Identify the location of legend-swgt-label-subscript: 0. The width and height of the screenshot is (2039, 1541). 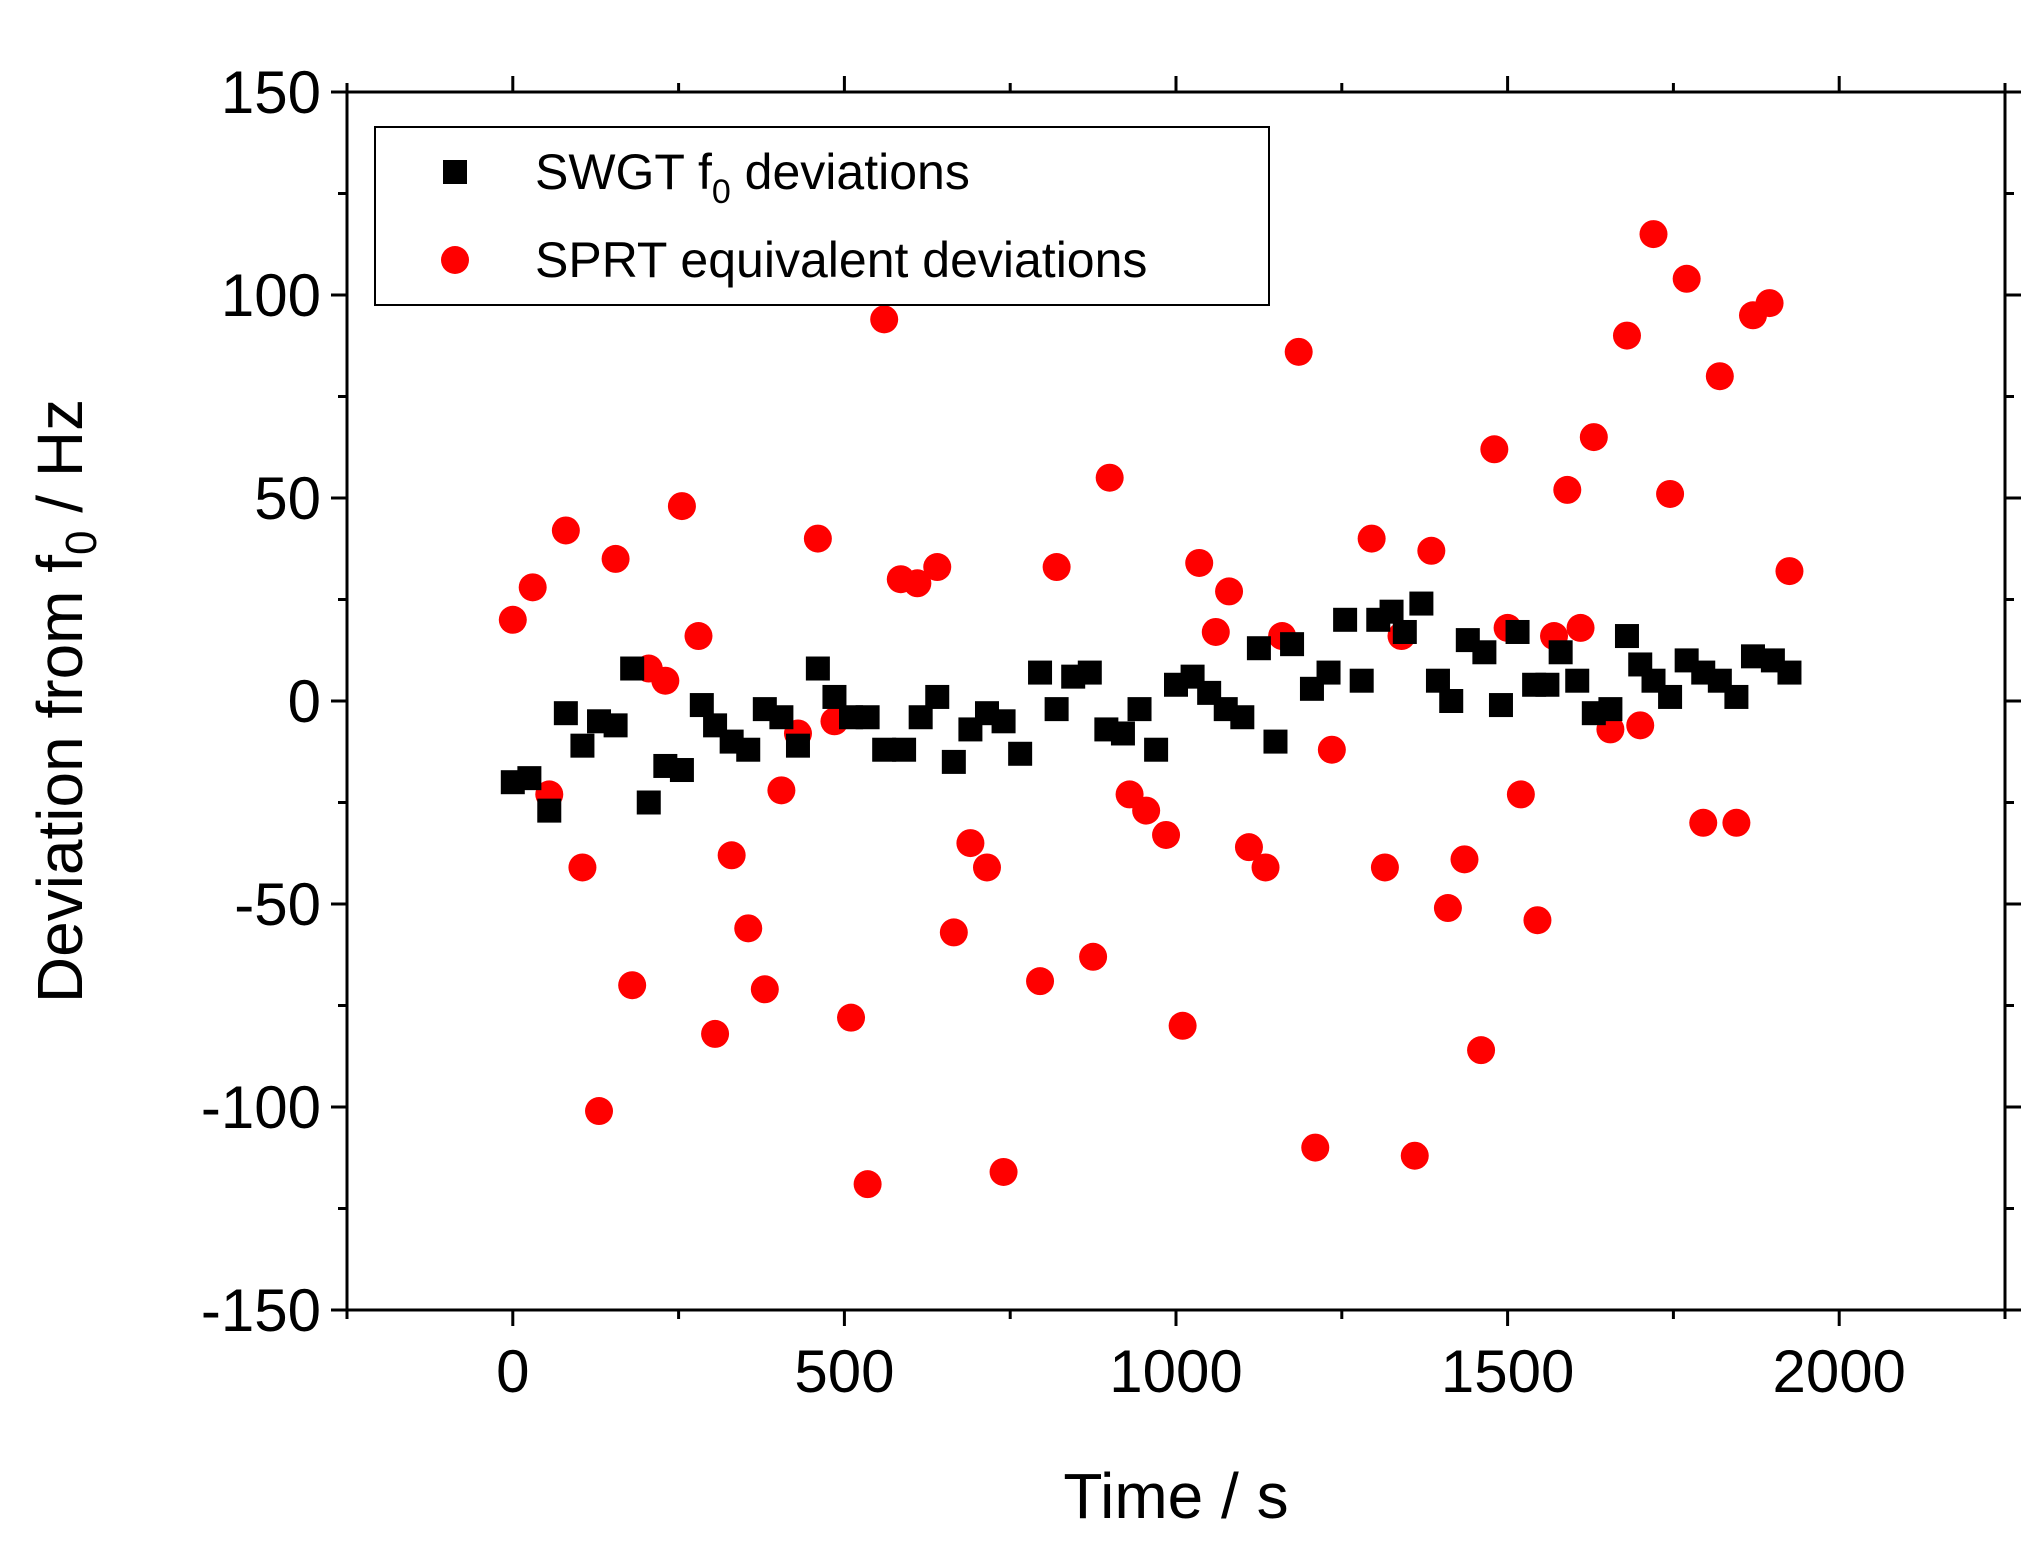
(721, 192).